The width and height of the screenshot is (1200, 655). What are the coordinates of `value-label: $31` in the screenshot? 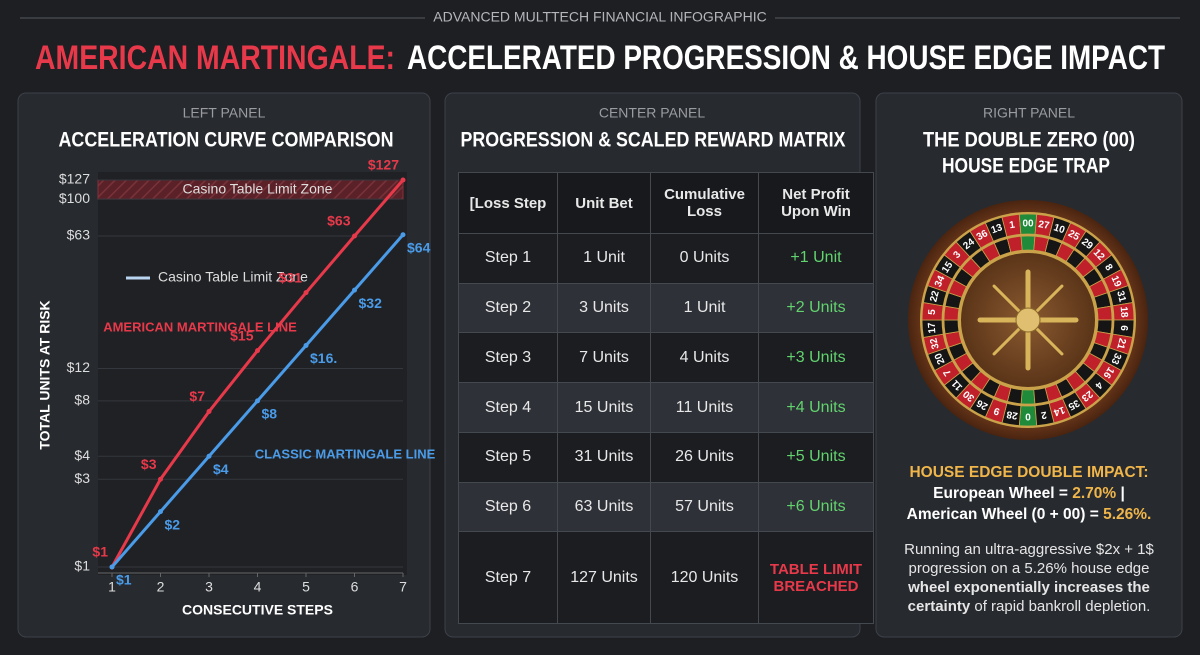 It's located at (291, 277).